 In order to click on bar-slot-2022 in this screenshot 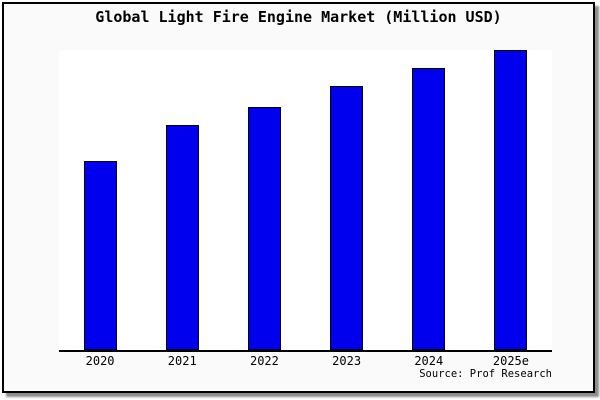, I will do `click(264, 200)`.